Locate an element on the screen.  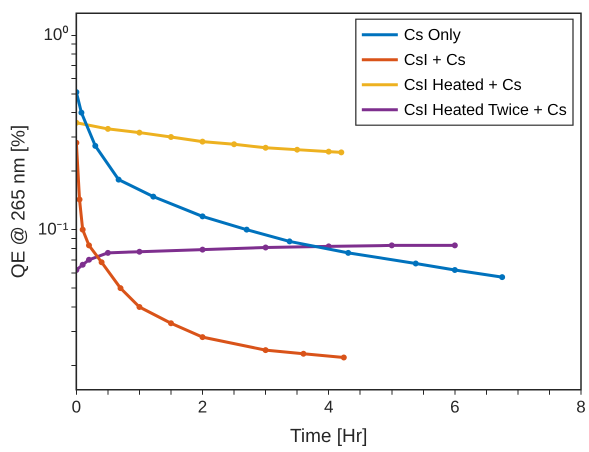
legend-label: CsI Heated + Cs is located at coordinates (463, 85).